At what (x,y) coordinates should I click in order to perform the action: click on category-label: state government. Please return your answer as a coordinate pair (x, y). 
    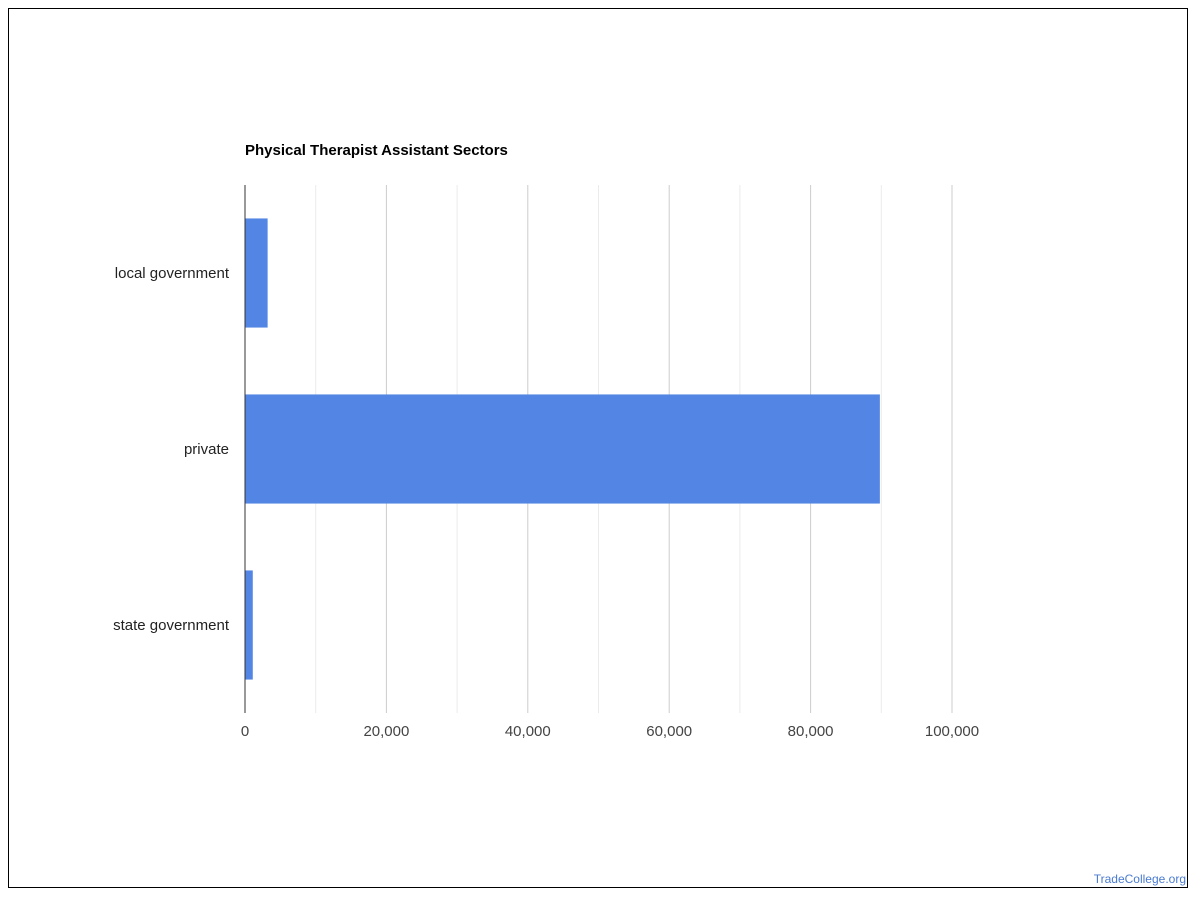
    Looking at the image, I should click on (171, 625).